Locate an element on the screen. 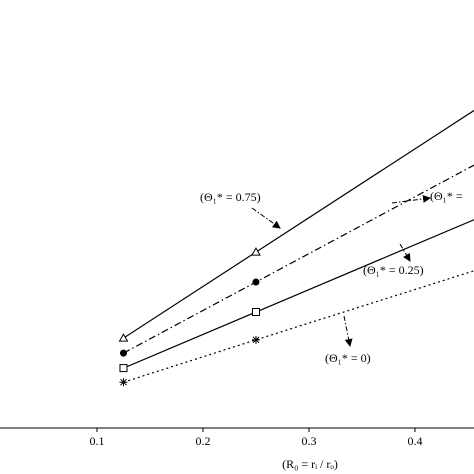 The height and width of the screenshot is (474, 474). annotation: (Θ₁* = is located at coordinates (446, 196).